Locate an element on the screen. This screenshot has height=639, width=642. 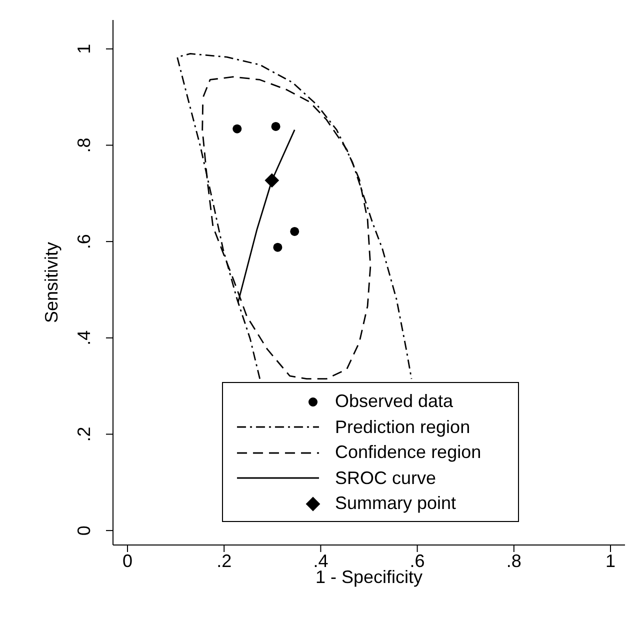
y-tick-label: 0 is located at coordinates (84, 531).